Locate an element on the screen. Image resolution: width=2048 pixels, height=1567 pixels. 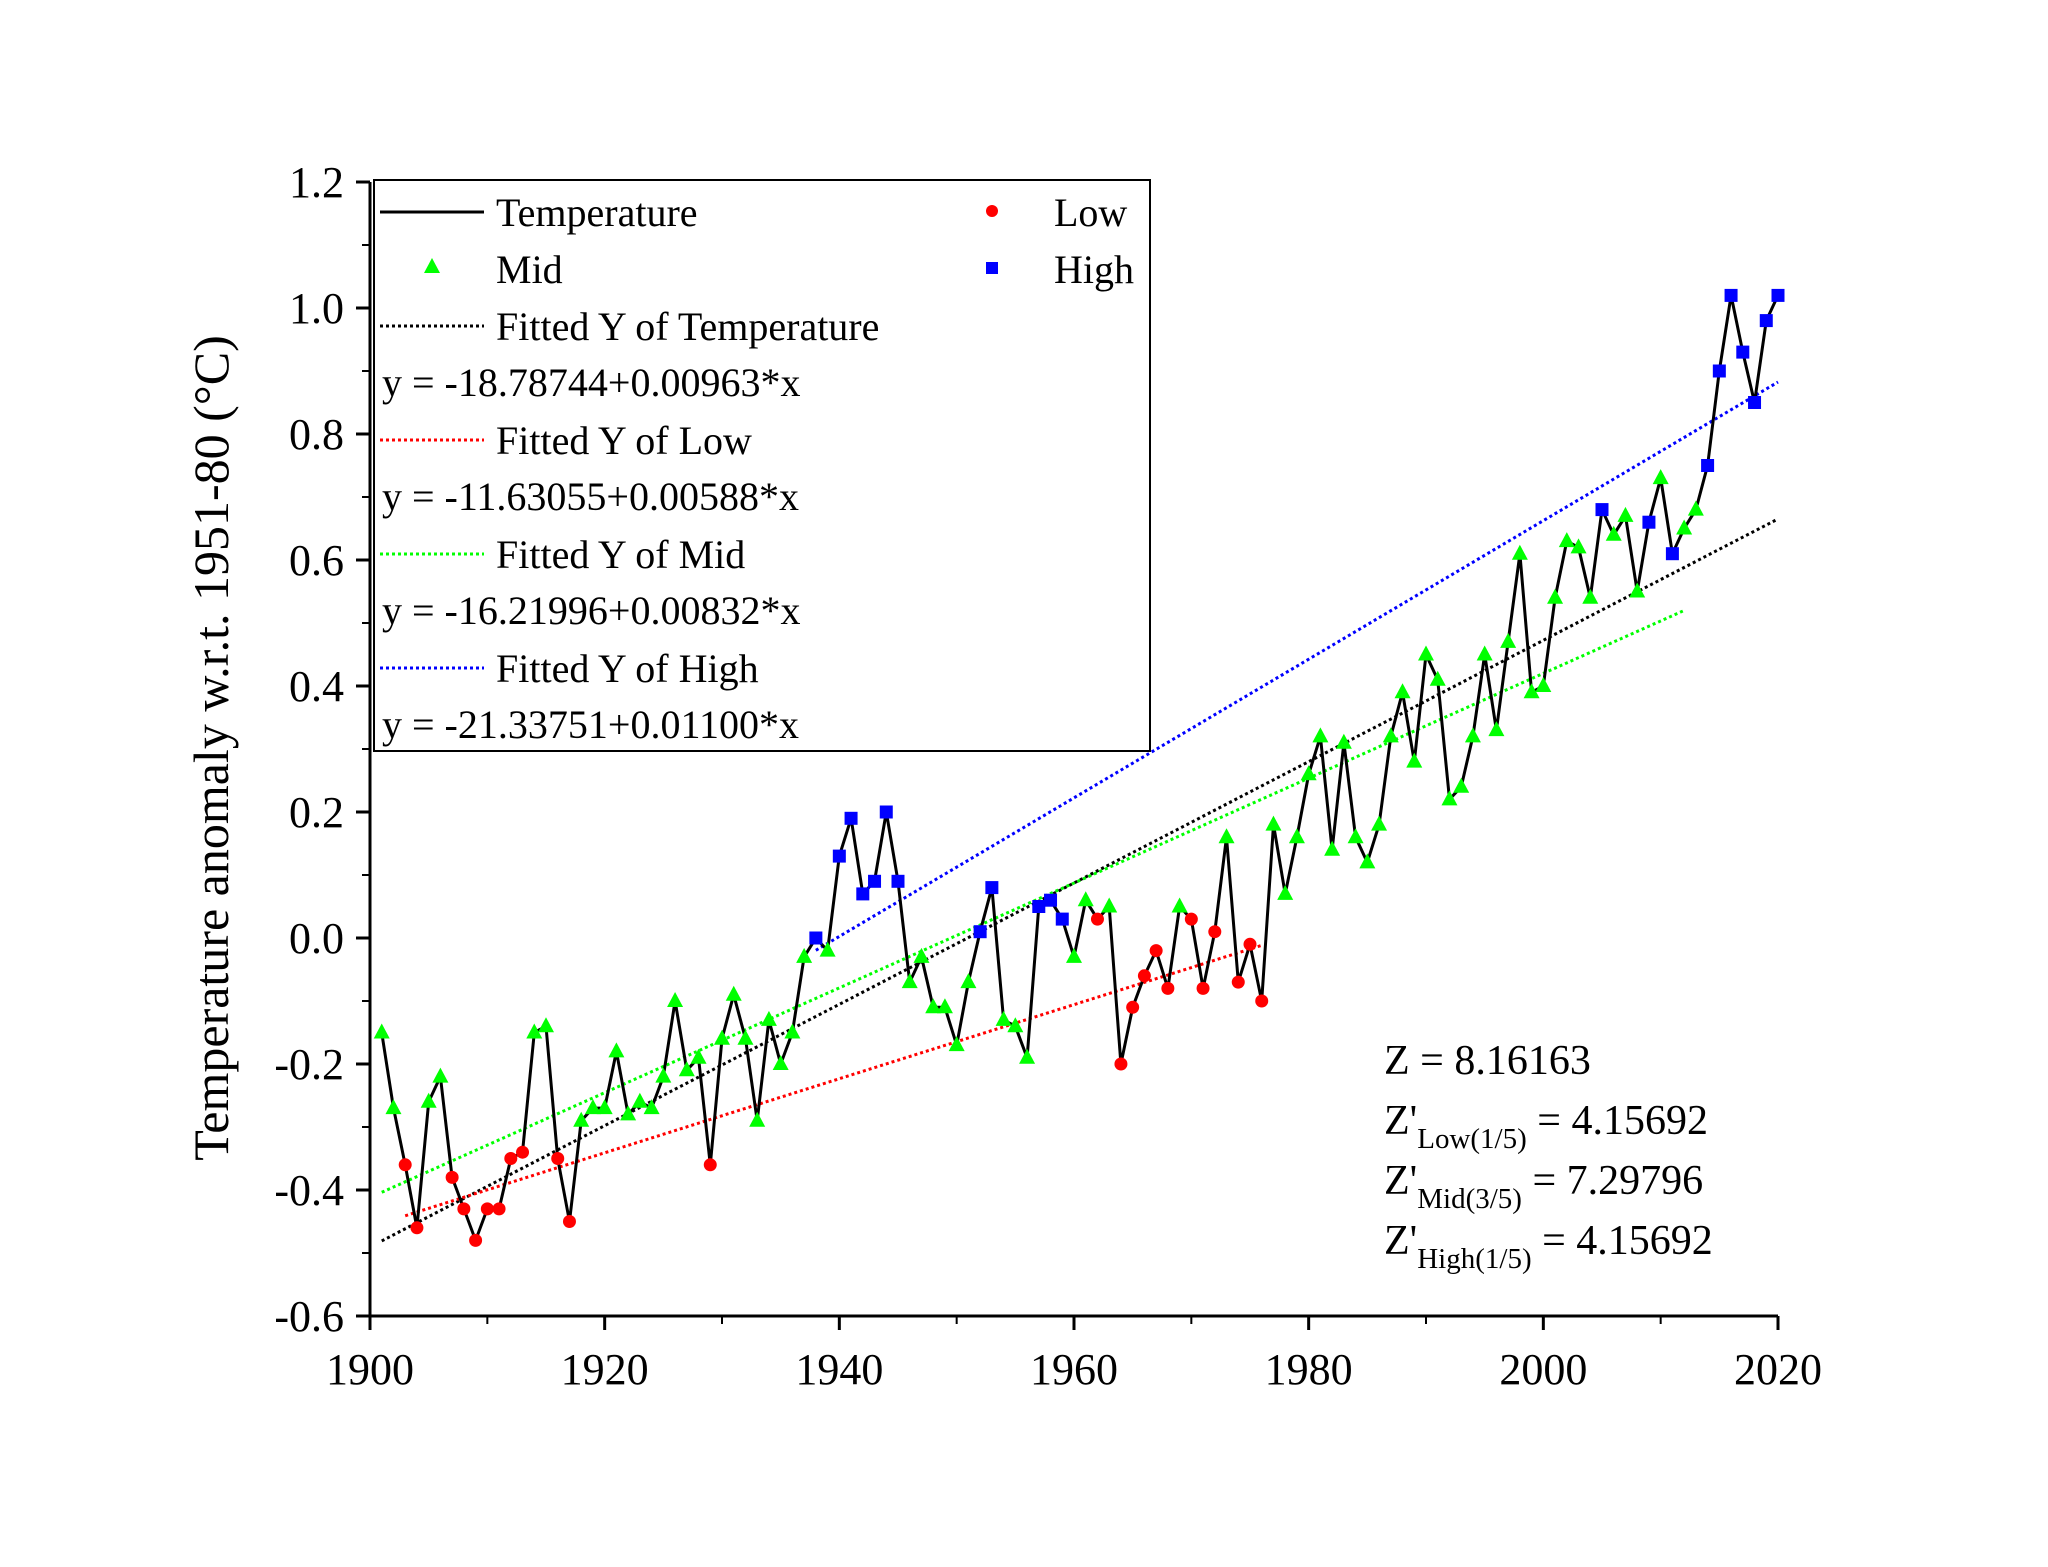
y-tick-label: 0.6 is located at coordinates (316, 560).